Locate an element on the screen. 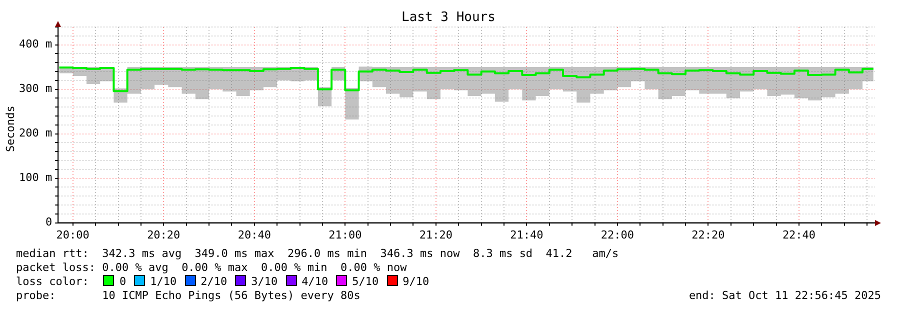  x-tick-label: 22:00 is located at coordinates (617, 235).